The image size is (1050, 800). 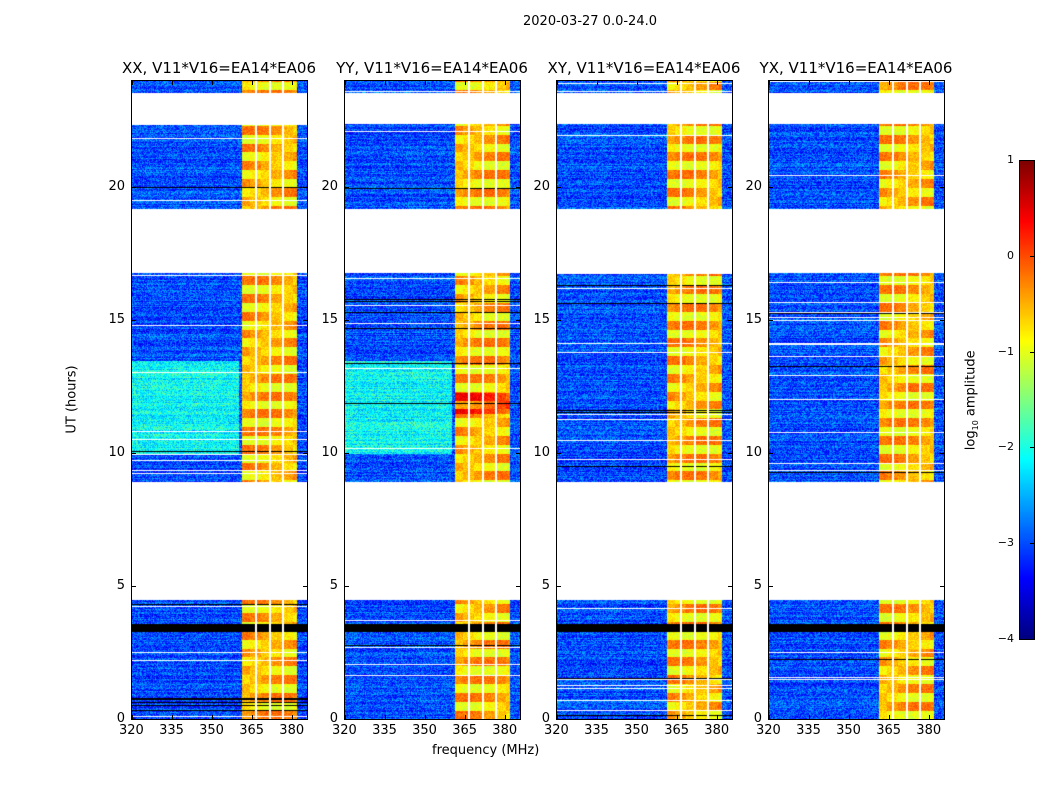 I want to click on colorbar-label: log10 amplitude, so click(x=972, y=400).